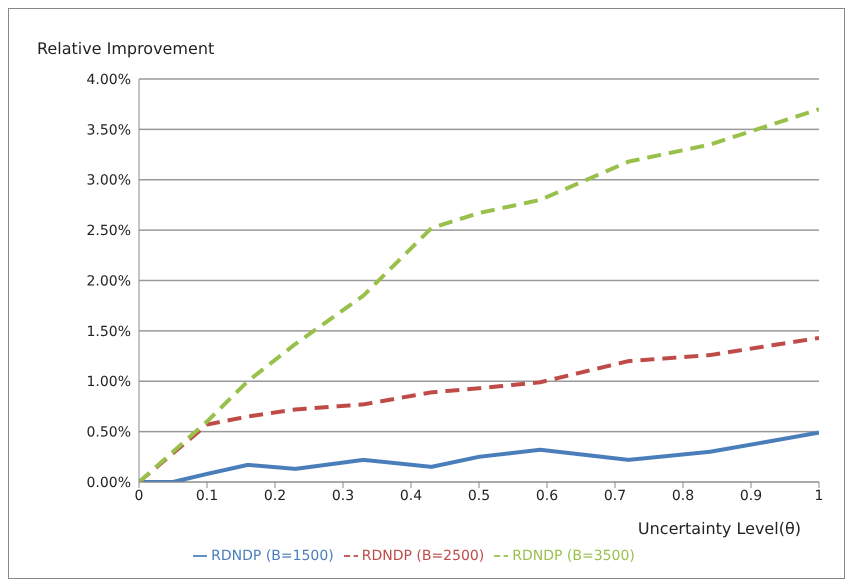 Image resolution: width=851 pixels, height=585 pixels. I want to click on y-tick-label: 1.00%, so click(108, 382).